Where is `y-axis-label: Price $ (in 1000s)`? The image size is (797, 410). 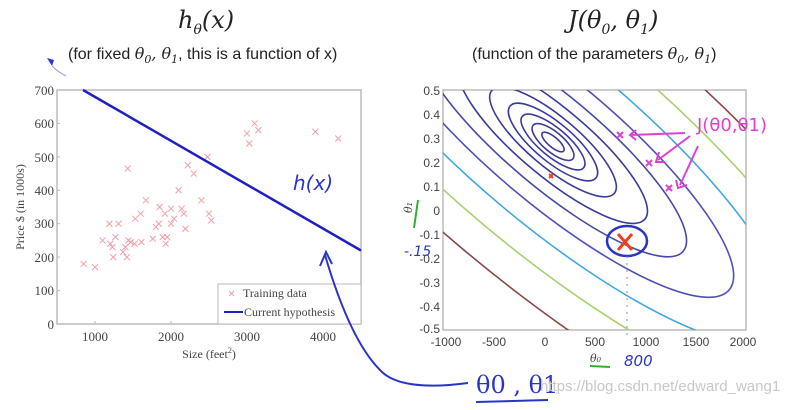
y-axis-label: Price $ (in 1000s) is located at coordinates (20, 207).